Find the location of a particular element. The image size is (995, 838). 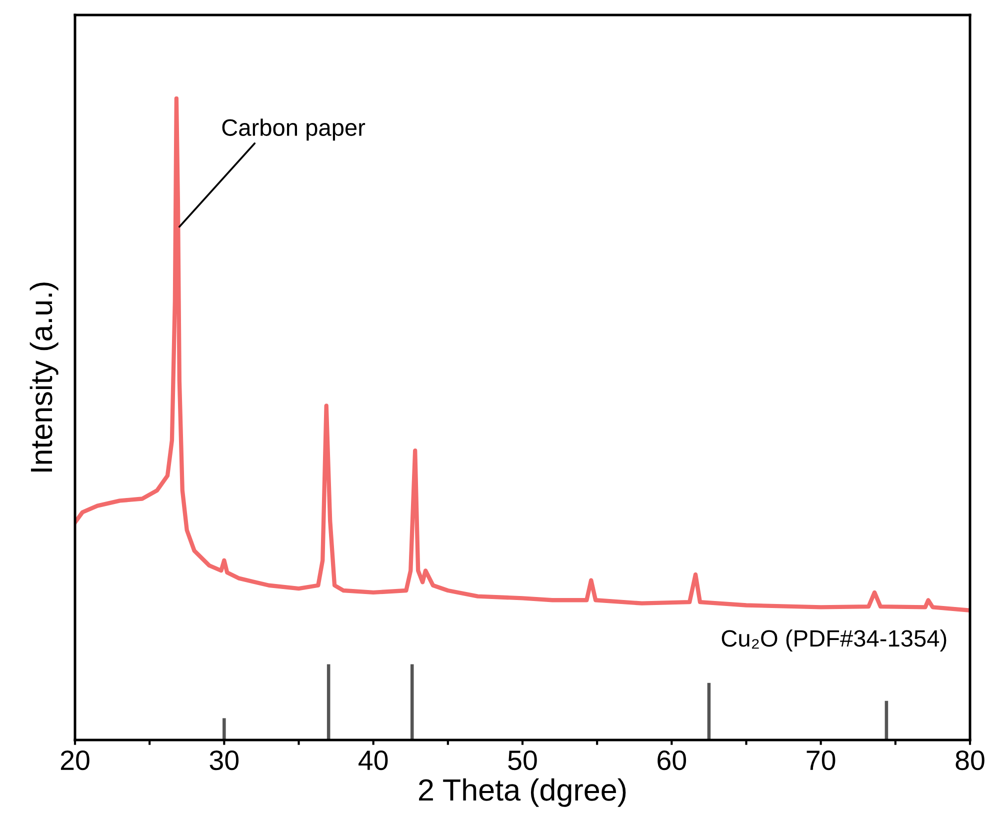

x-tick-label: 50 is located at coordinates (522, 760).